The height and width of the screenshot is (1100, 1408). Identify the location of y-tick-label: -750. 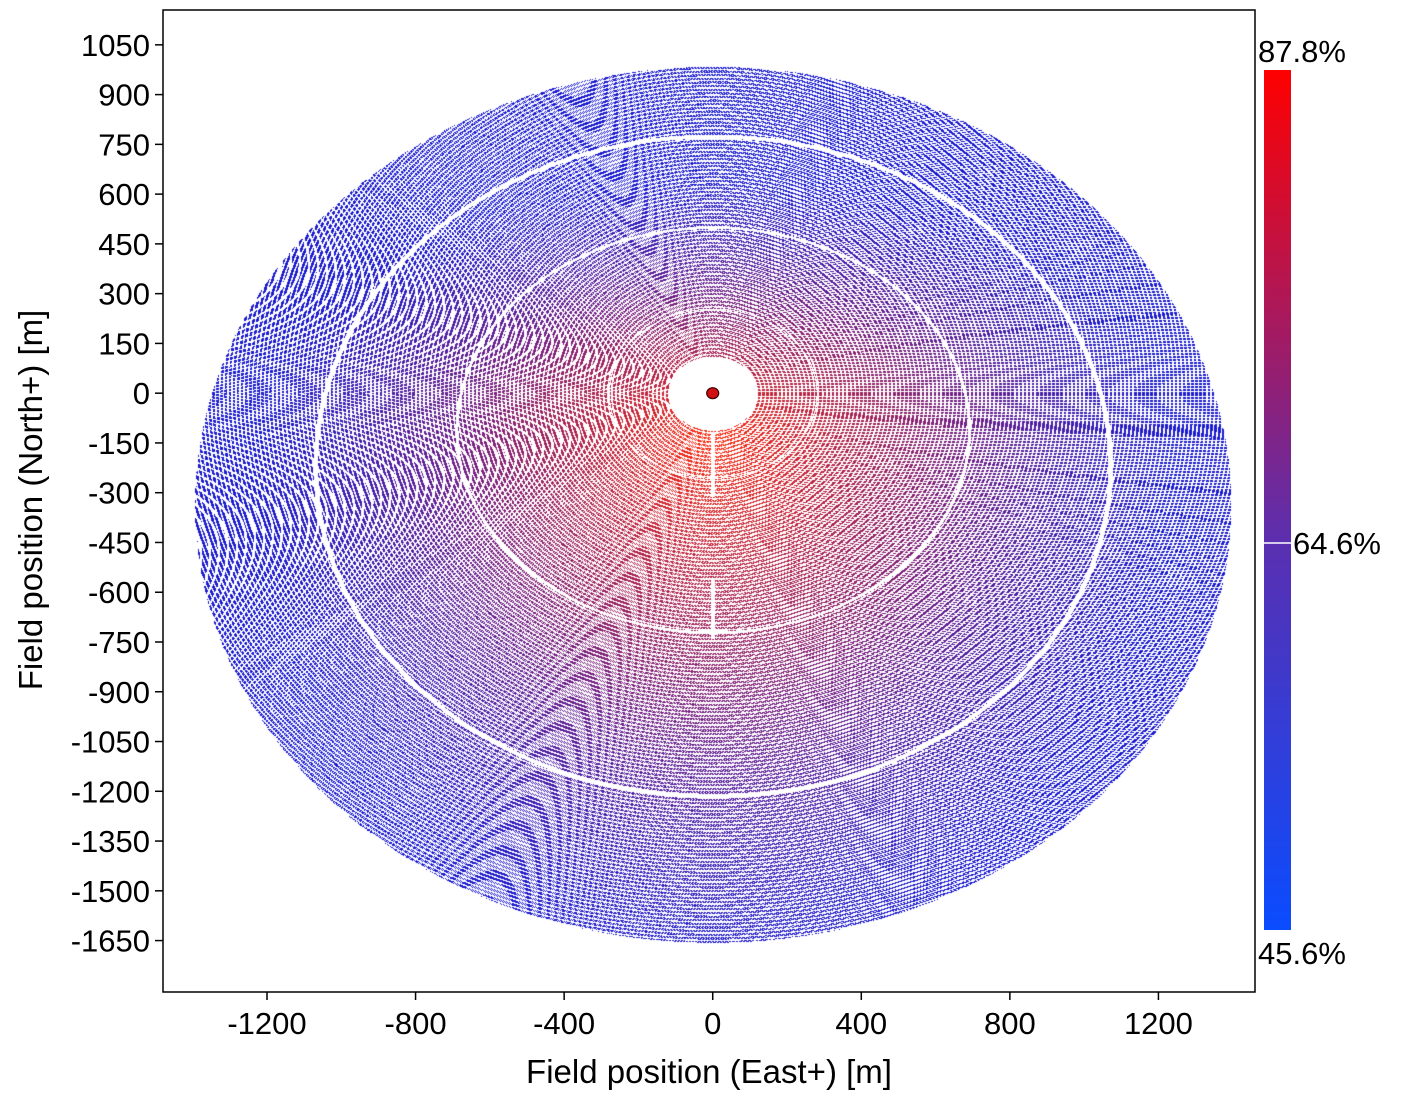
(119, 642).